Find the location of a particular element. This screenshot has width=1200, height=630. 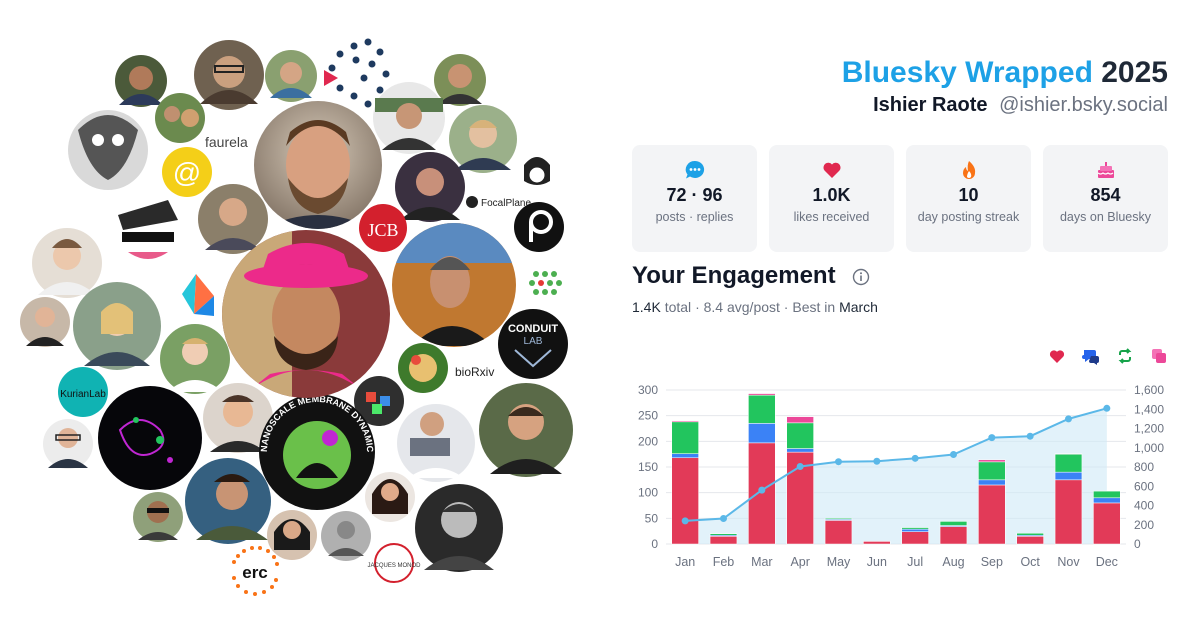

jcb-logo: JCB is located at coordinates (383, 228).